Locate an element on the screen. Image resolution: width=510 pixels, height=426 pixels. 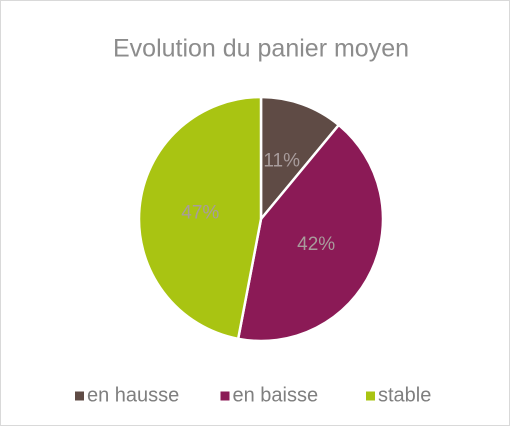
chart-title: Evolution du panier moyen is located at coordinates (261, 49).